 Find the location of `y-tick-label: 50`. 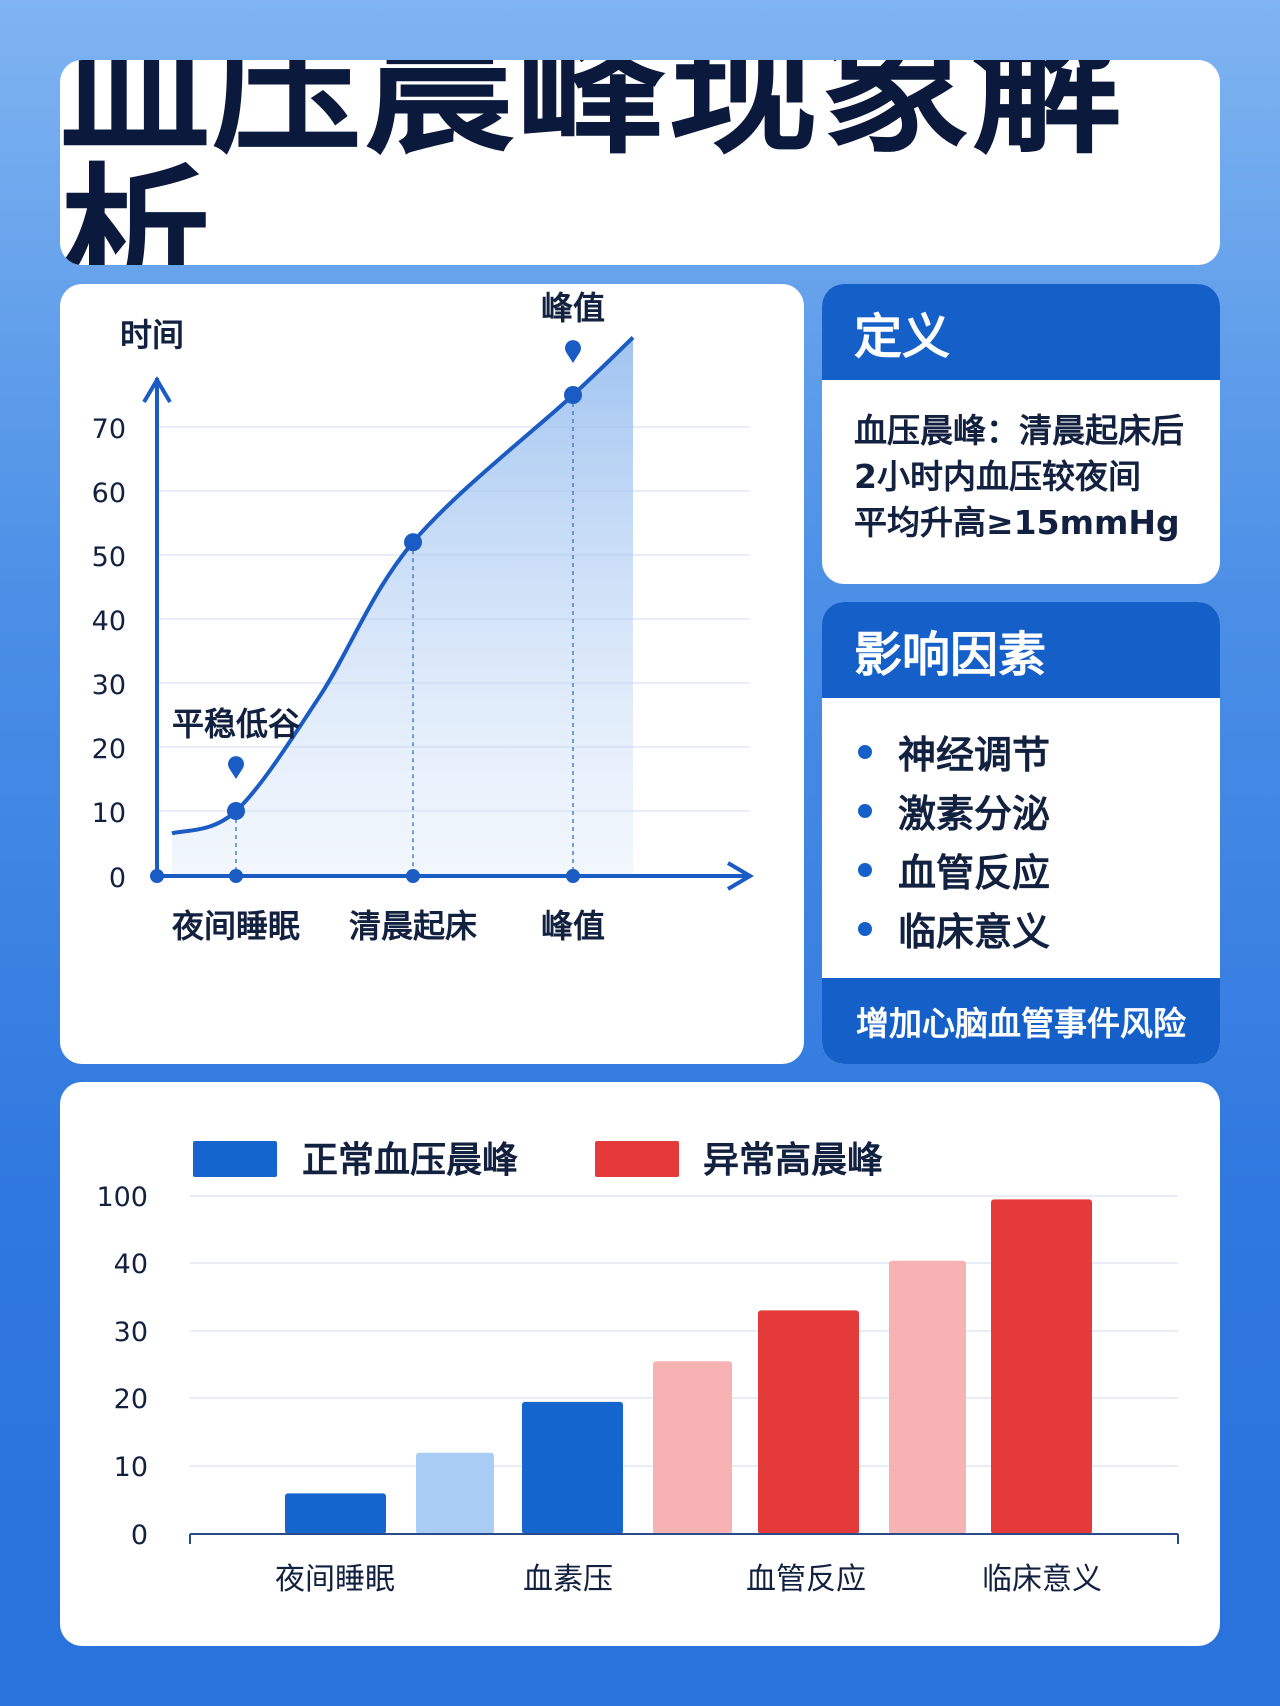

y-tick-label: 50 is located at coordinates (109, 557).